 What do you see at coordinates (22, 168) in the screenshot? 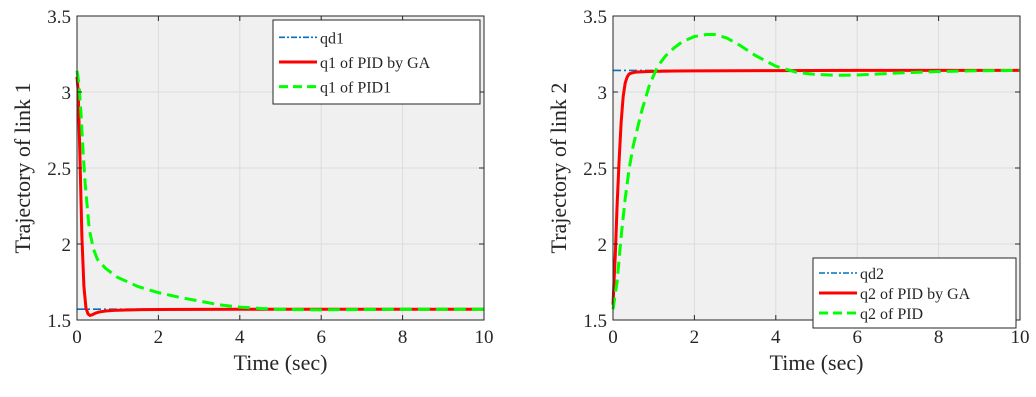
I see `y-axis-label: Trajectory of link 1` at bounding box center [22, 168].